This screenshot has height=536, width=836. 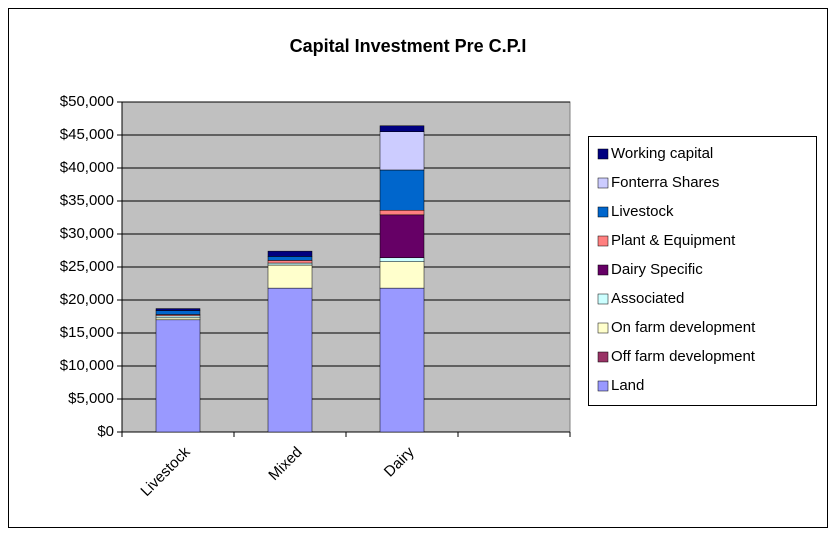 I want to click on y-tick-label: $30,000, so click(x=87, y=233).